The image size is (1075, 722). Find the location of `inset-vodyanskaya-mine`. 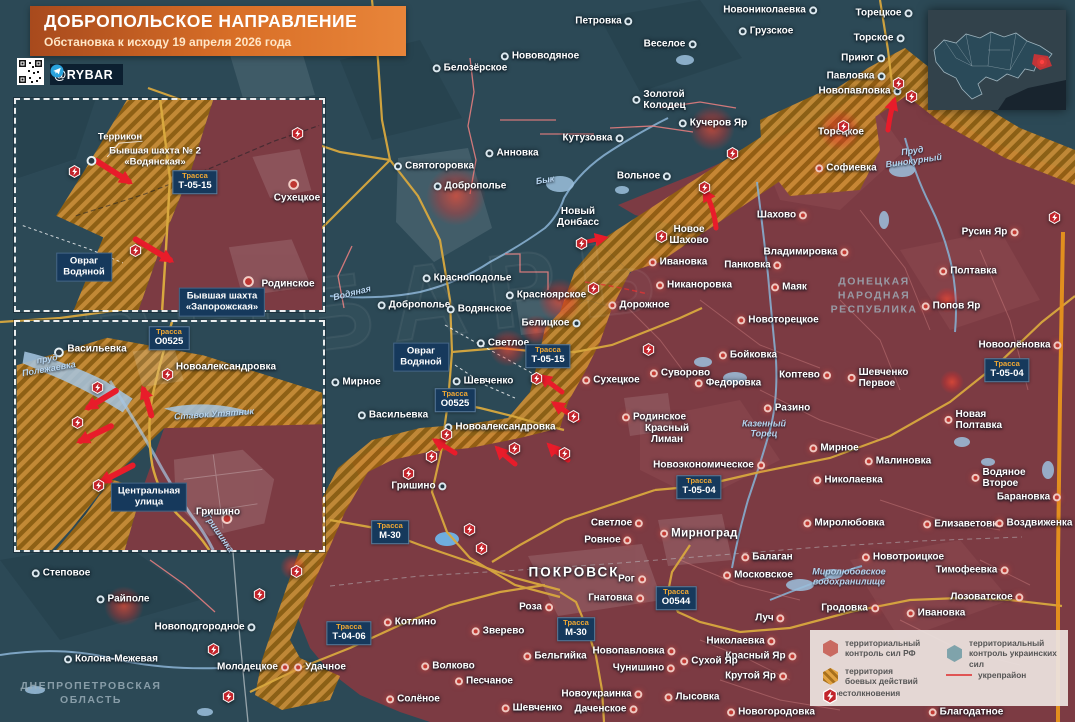

inset-vodyanskaya-mine is located at coordinates (169, 205).